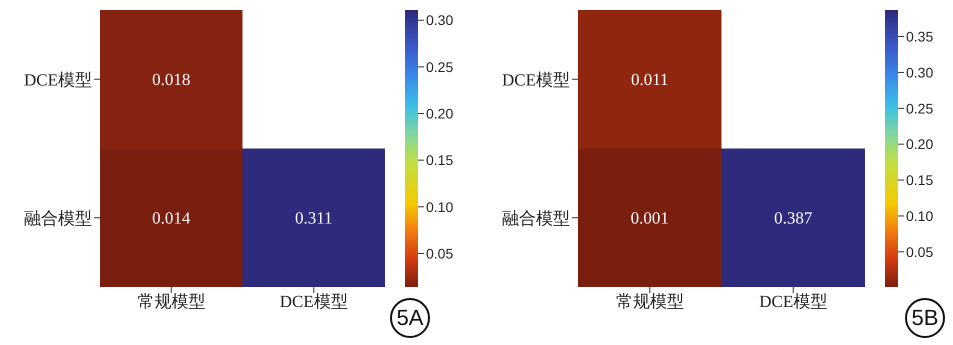  What do you see at coordinates (171, 79) in the screenshot?
I see `data-label: 0.018` at bounding box center [171, 79].